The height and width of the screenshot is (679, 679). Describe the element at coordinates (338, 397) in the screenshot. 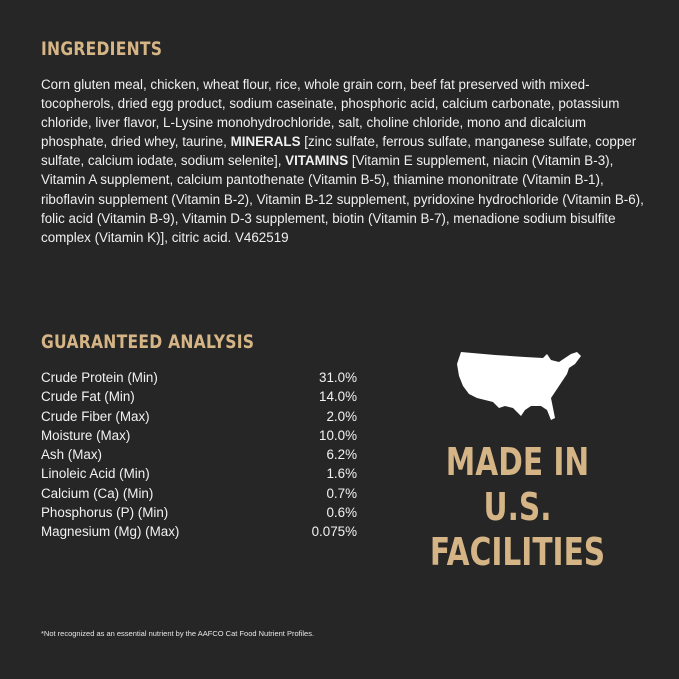

I see `nutrient-value: 14.0%` at that location.